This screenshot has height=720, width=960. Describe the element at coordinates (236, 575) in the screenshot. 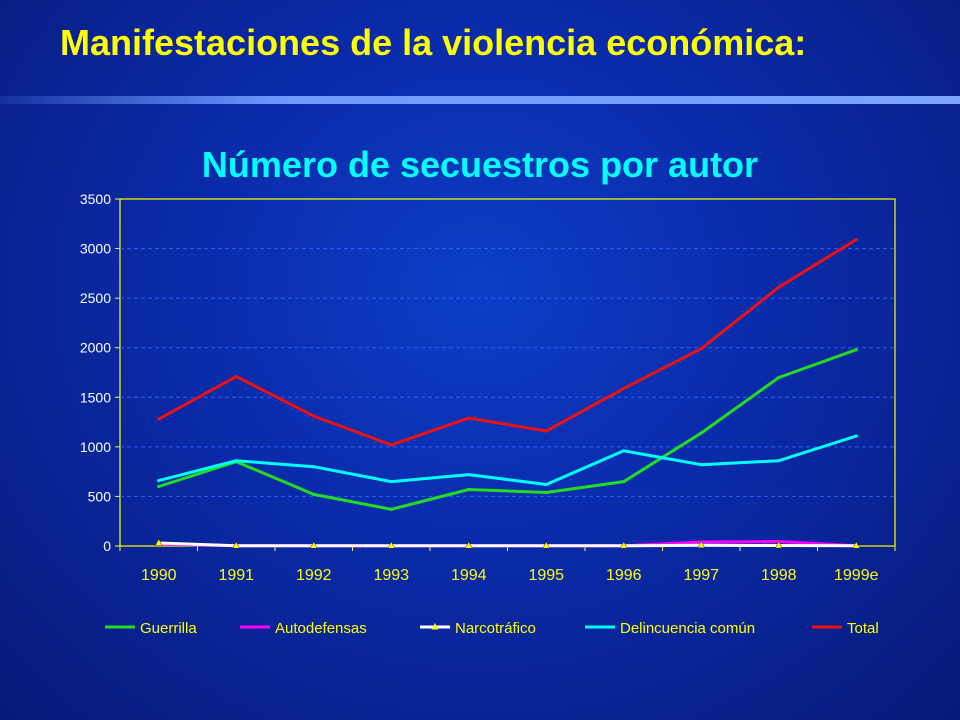

I see `x-tick-label: 1991` at that location.